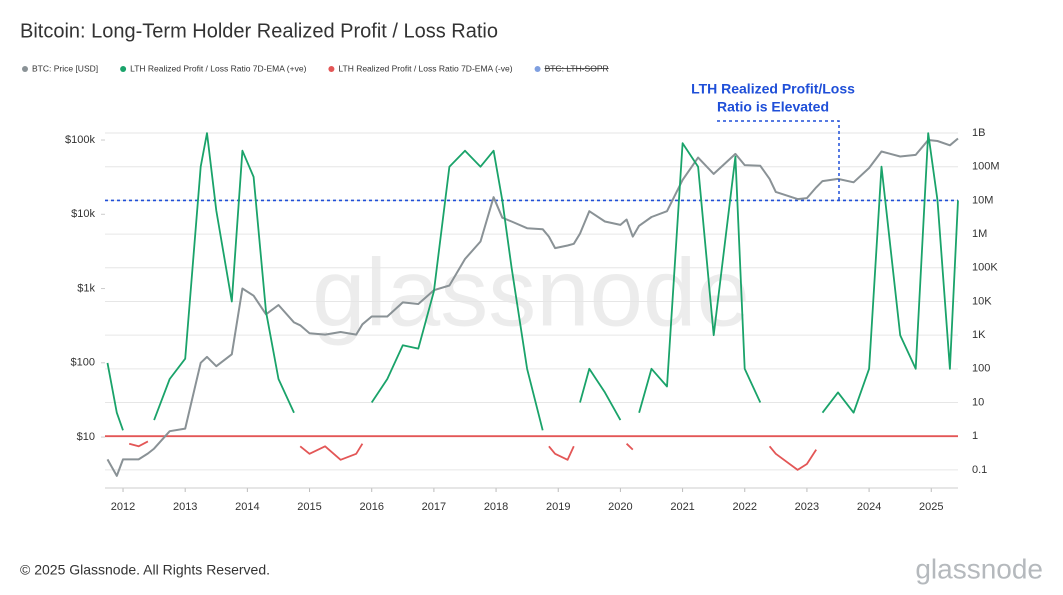 The height and width of the screenshot is (595, 1063). What do you see at coordinates (982, 301) in the screenshot?
I see `y2-tick-label: 10K` at bounding box center [982, 301].